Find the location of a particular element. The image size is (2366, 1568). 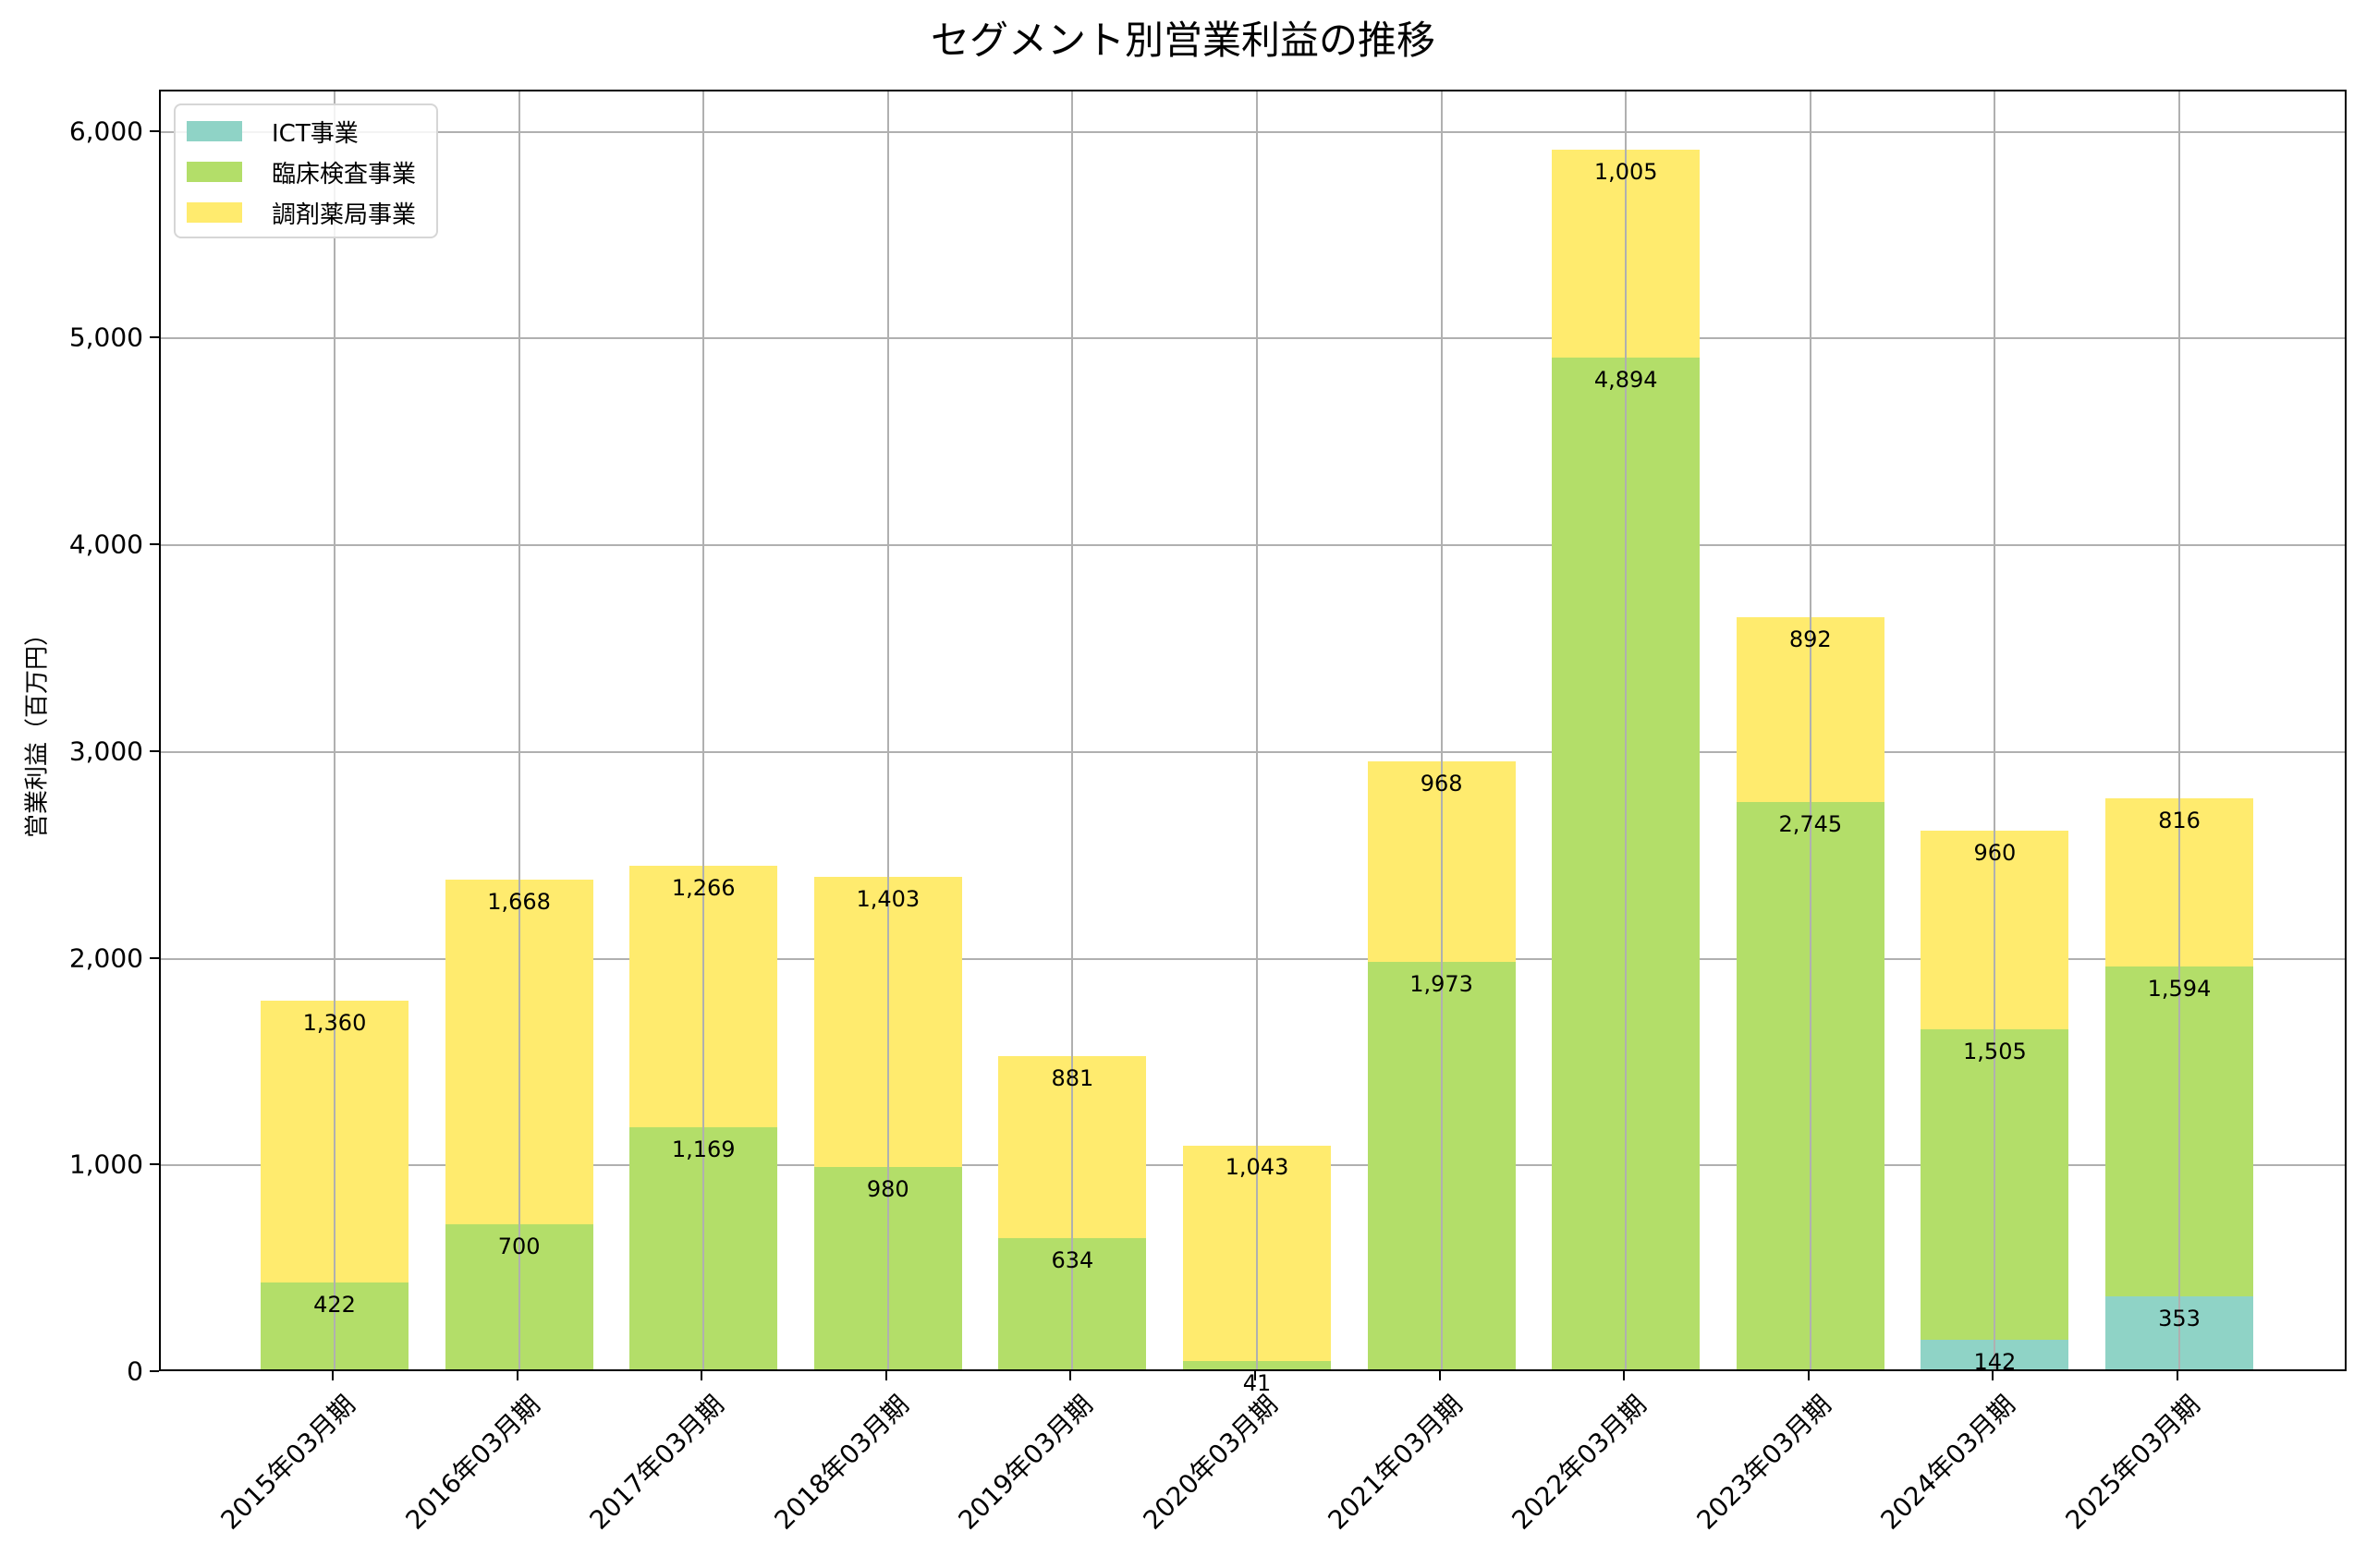

legend-item: 臨床検査事業 is located at coordinates (301, 171).